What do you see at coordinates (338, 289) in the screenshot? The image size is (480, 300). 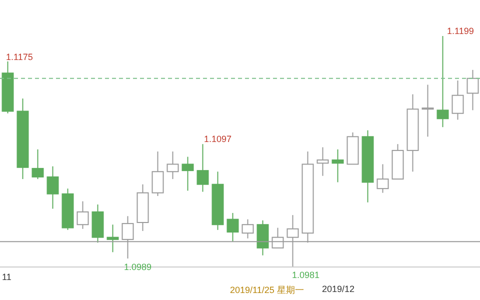 I see `text: 2019/12` at bounding box center [338, 289].